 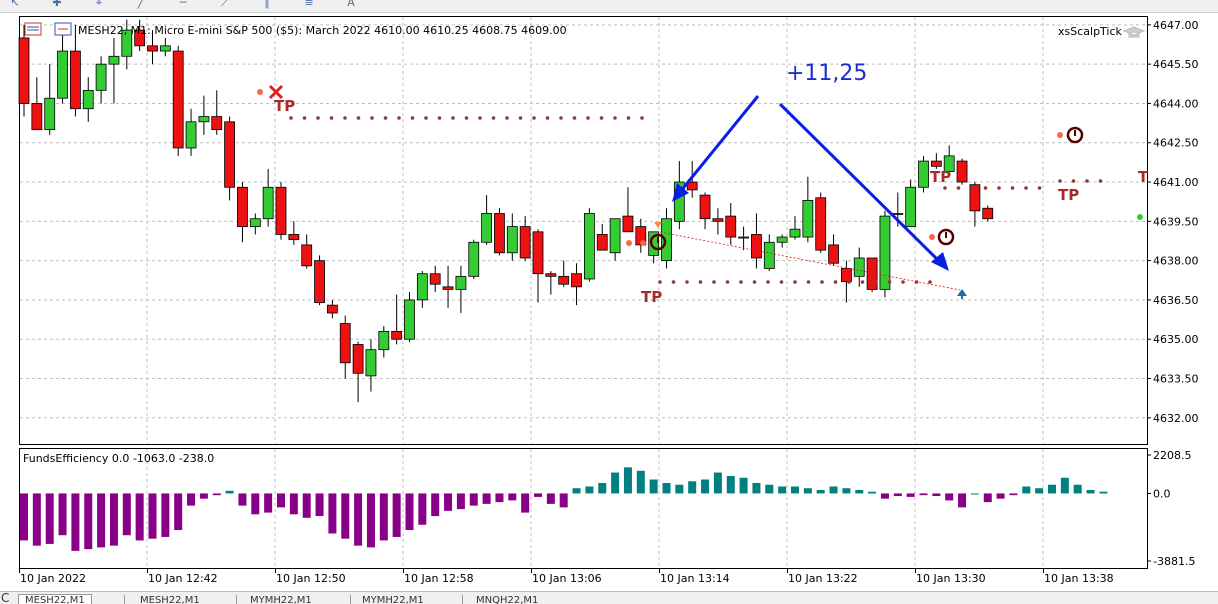 What do you see at coordinates (351, 4) in the screenshot?
I see `text-icon: A` at bounding box center [351, 4].